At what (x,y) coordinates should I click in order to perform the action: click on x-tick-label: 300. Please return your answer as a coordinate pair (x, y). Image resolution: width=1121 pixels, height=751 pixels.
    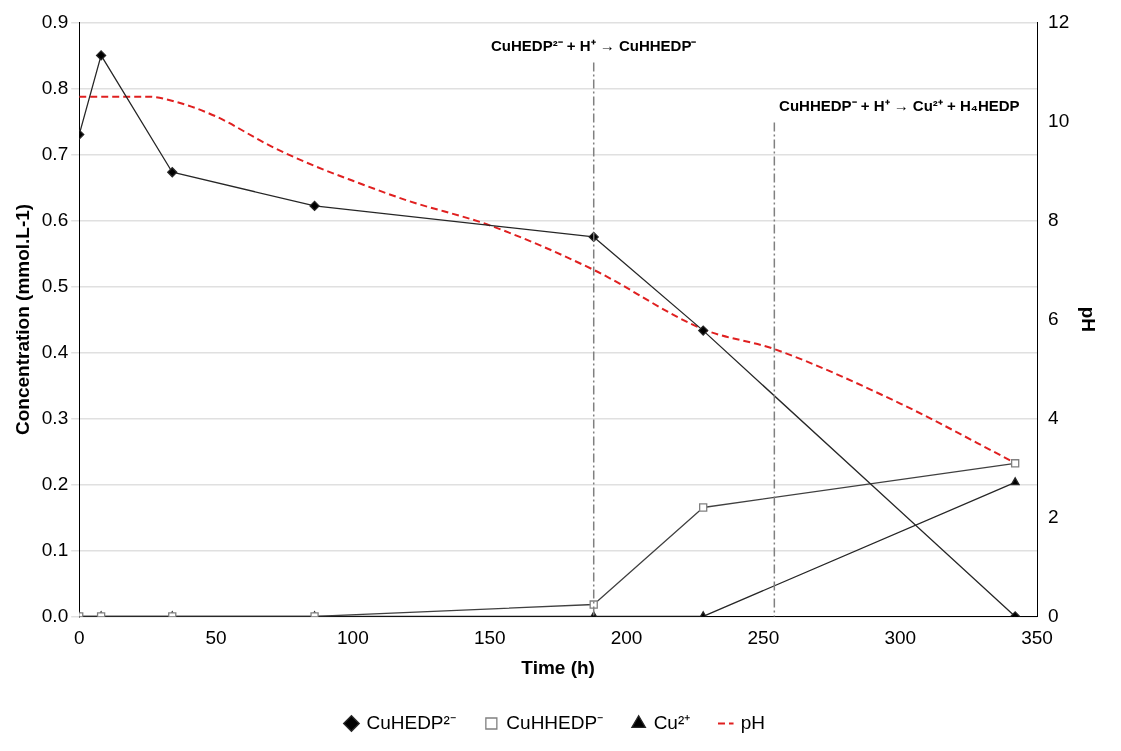
    Looking at the image, I should click on (900, 638).